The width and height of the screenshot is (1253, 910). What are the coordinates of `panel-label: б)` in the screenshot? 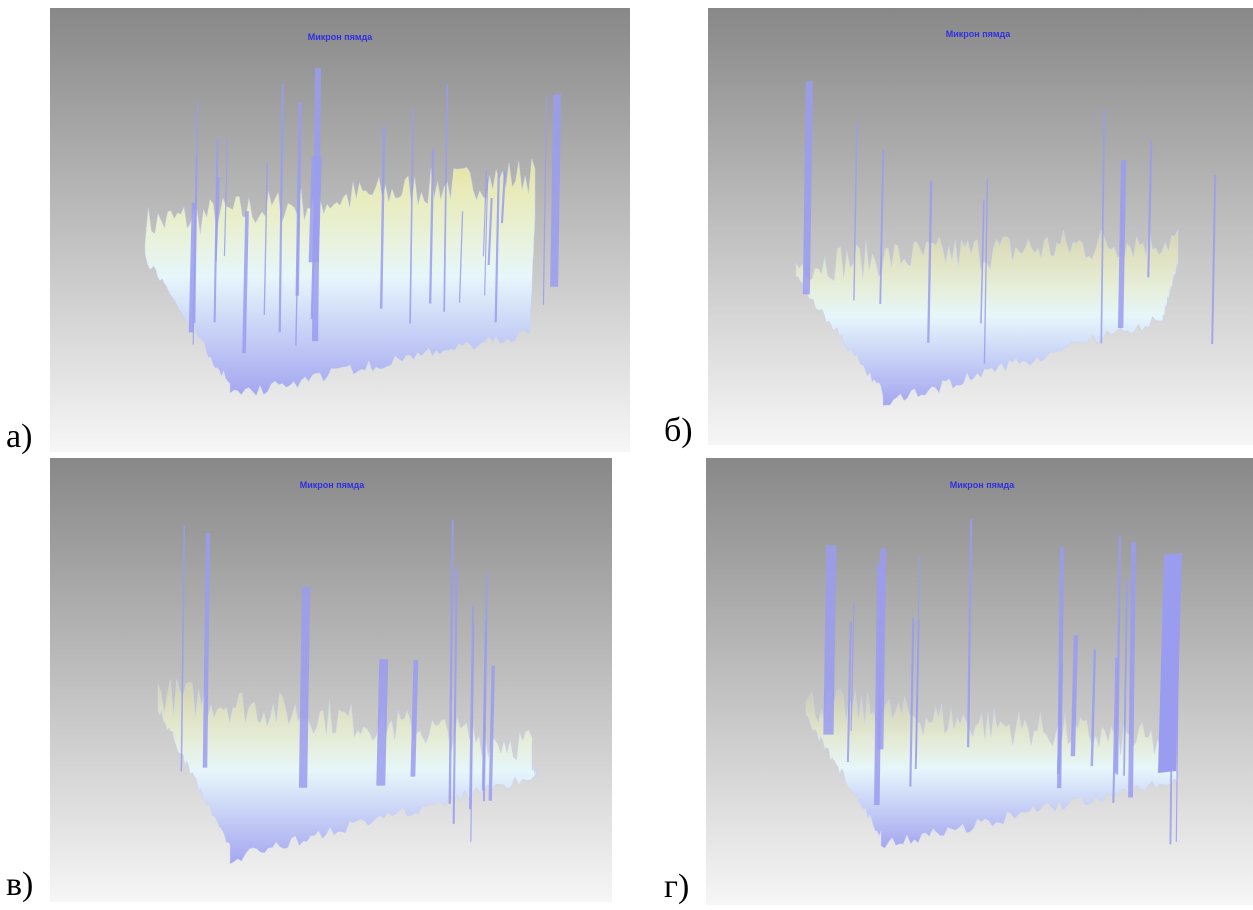 It's located at (678, 430).